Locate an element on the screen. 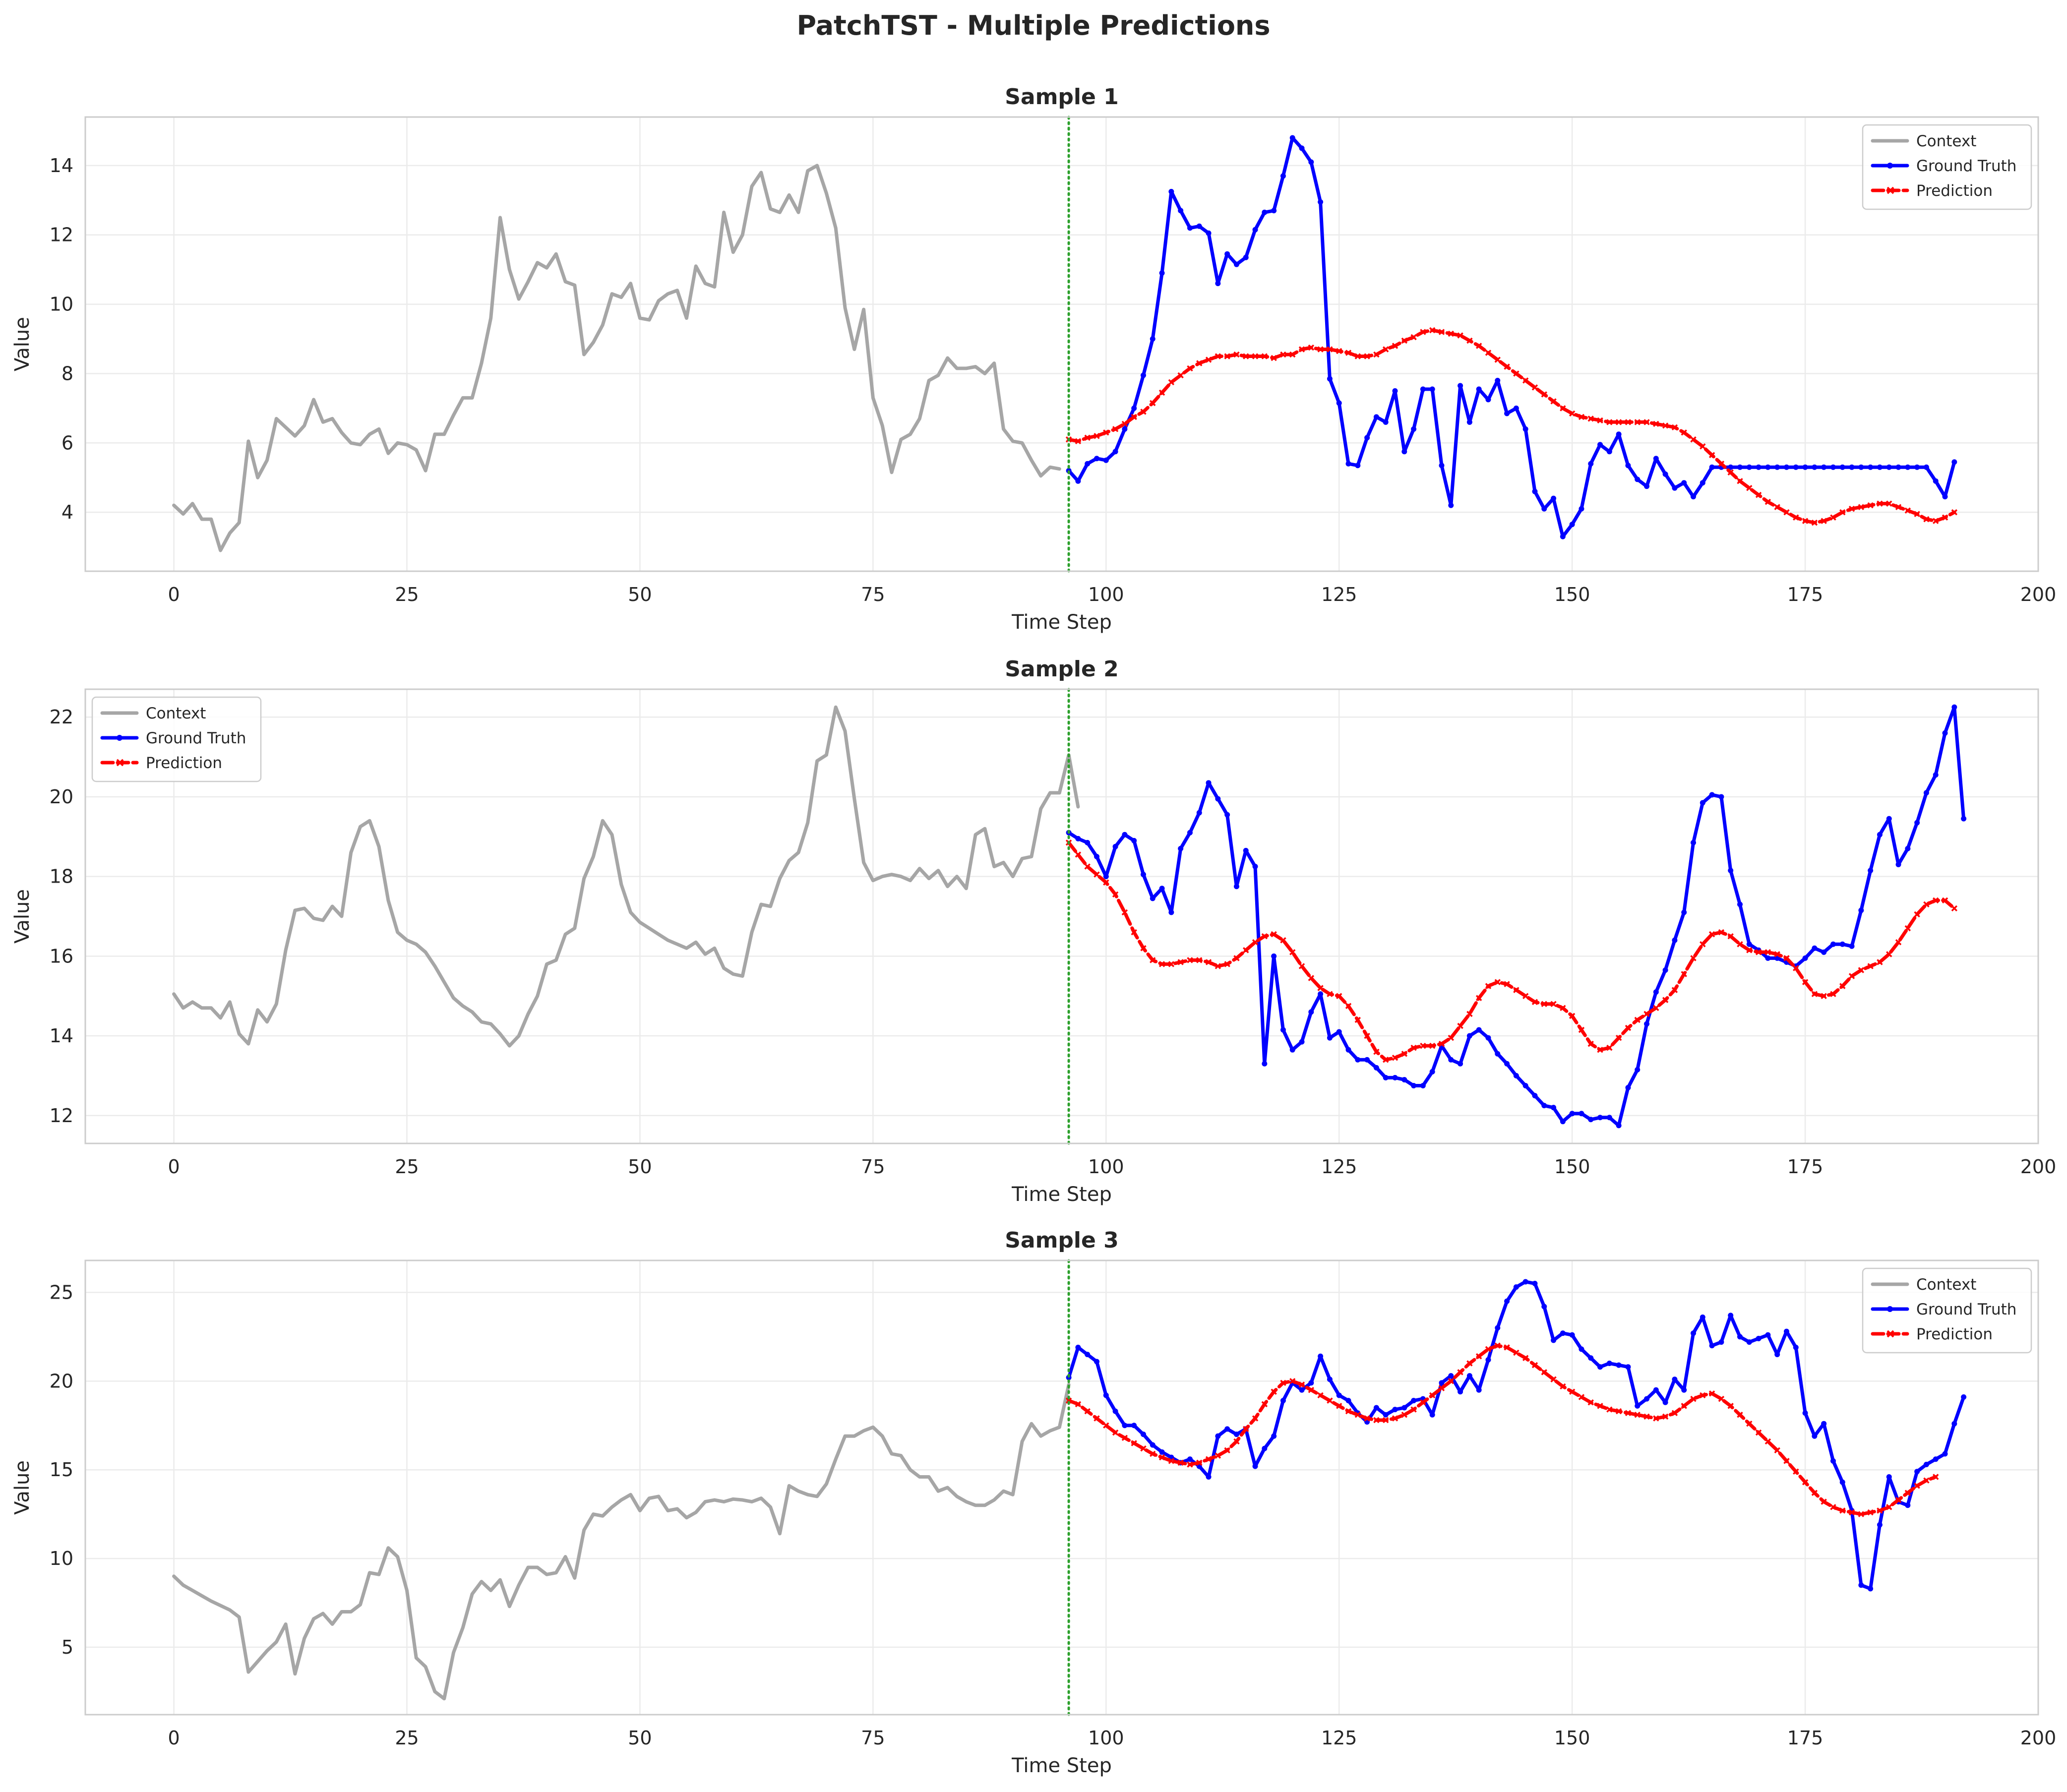  x-axis-label: Time Step is located at coordinates (1061, 1766).